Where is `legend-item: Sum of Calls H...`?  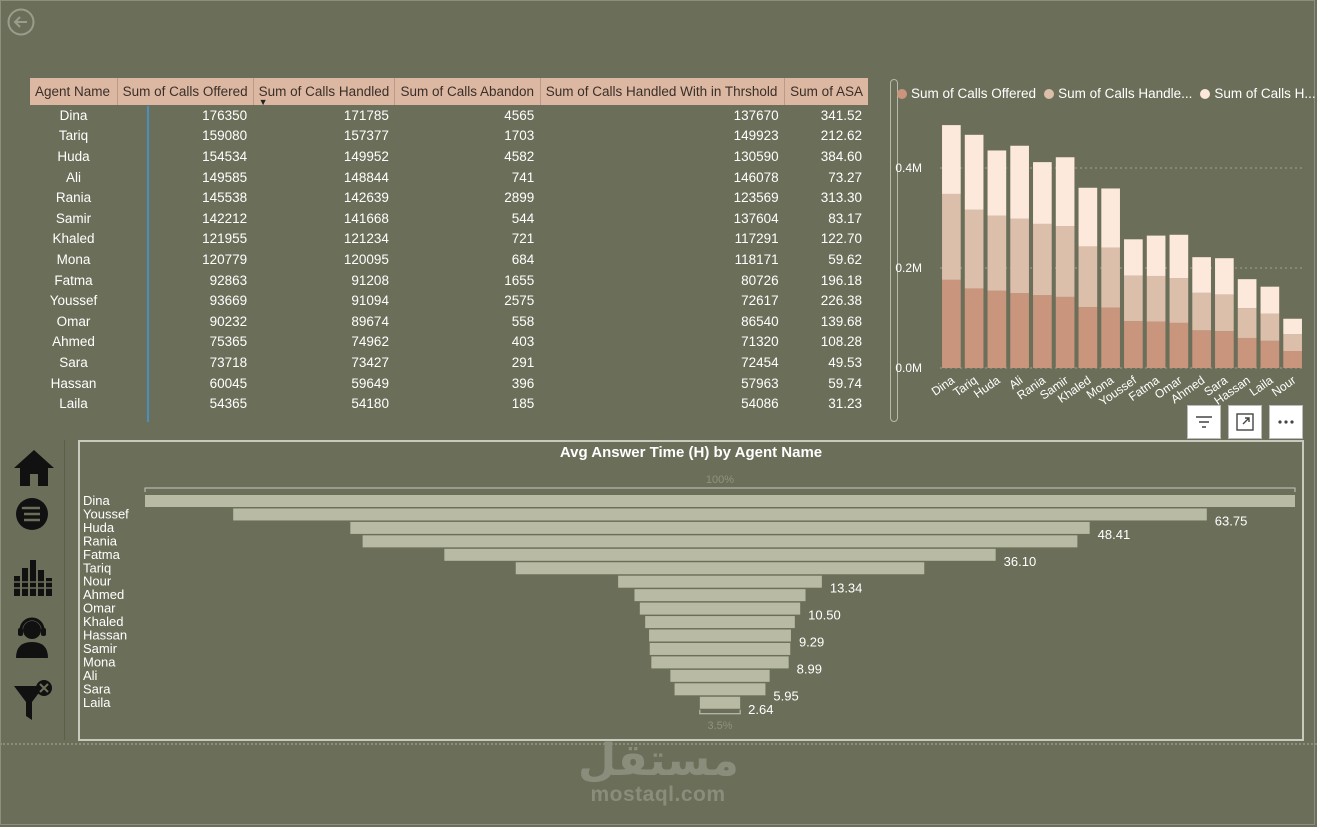
legend-item: Sum of Calls H... is located at coordinates (1258, 93).